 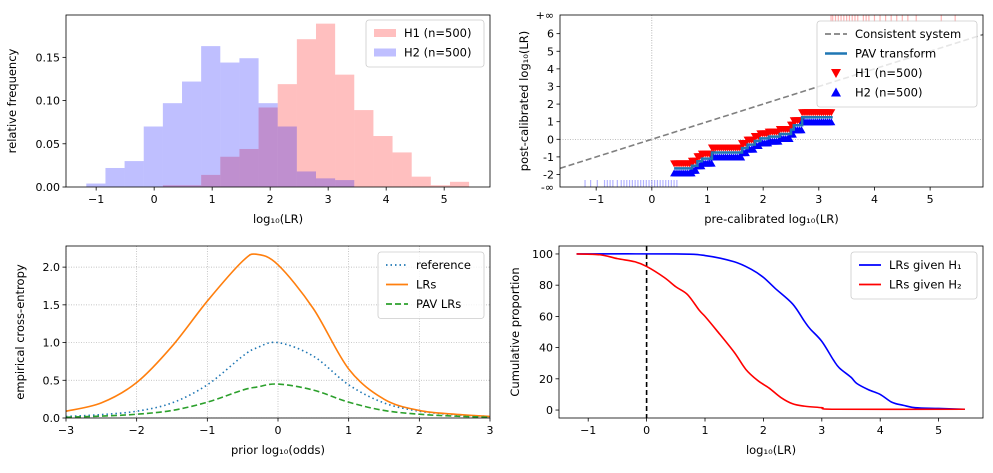 I want to click on y-axis-label: relative frequency, so click(x=12, y=100).